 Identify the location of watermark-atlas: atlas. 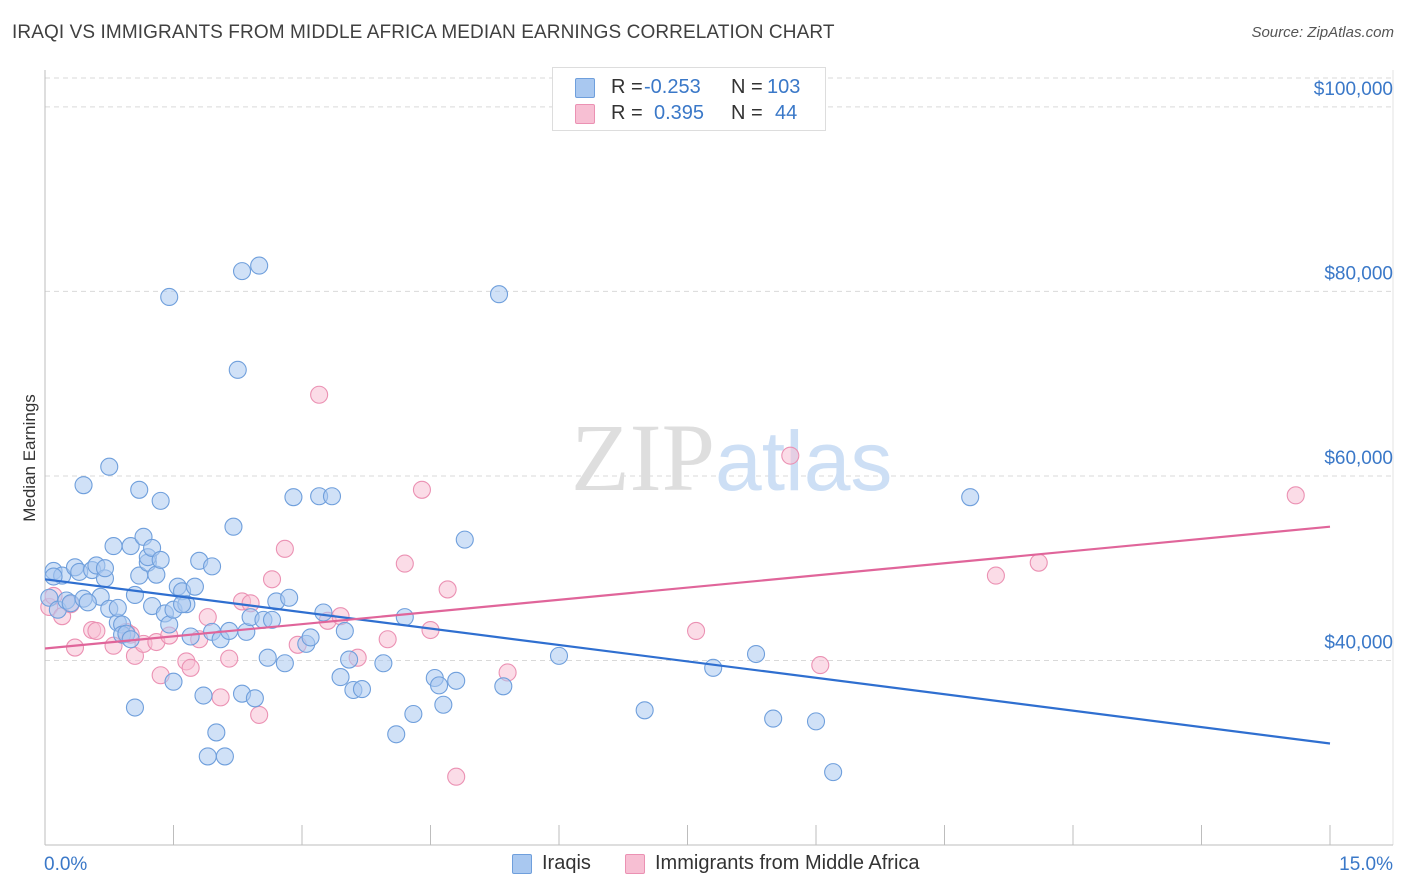
(803, 461).